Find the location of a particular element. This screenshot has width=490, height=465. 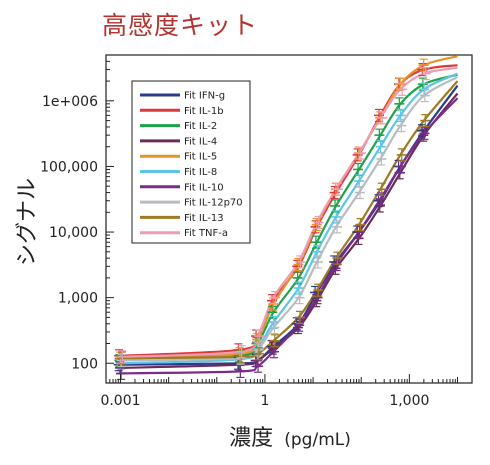

x-tick-label: 1,000 is located at coordinates (409, 401).